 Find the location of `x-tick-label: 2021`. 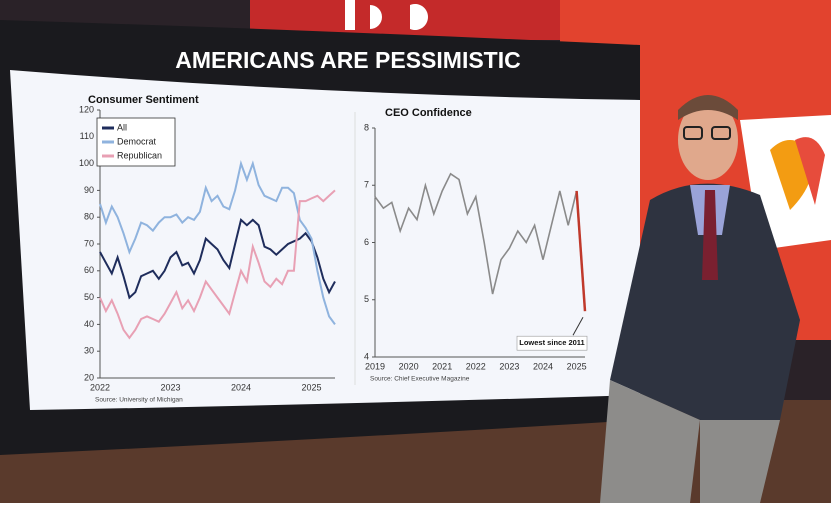

x-tick-label: 2021 is located at coordinates (442, 366).